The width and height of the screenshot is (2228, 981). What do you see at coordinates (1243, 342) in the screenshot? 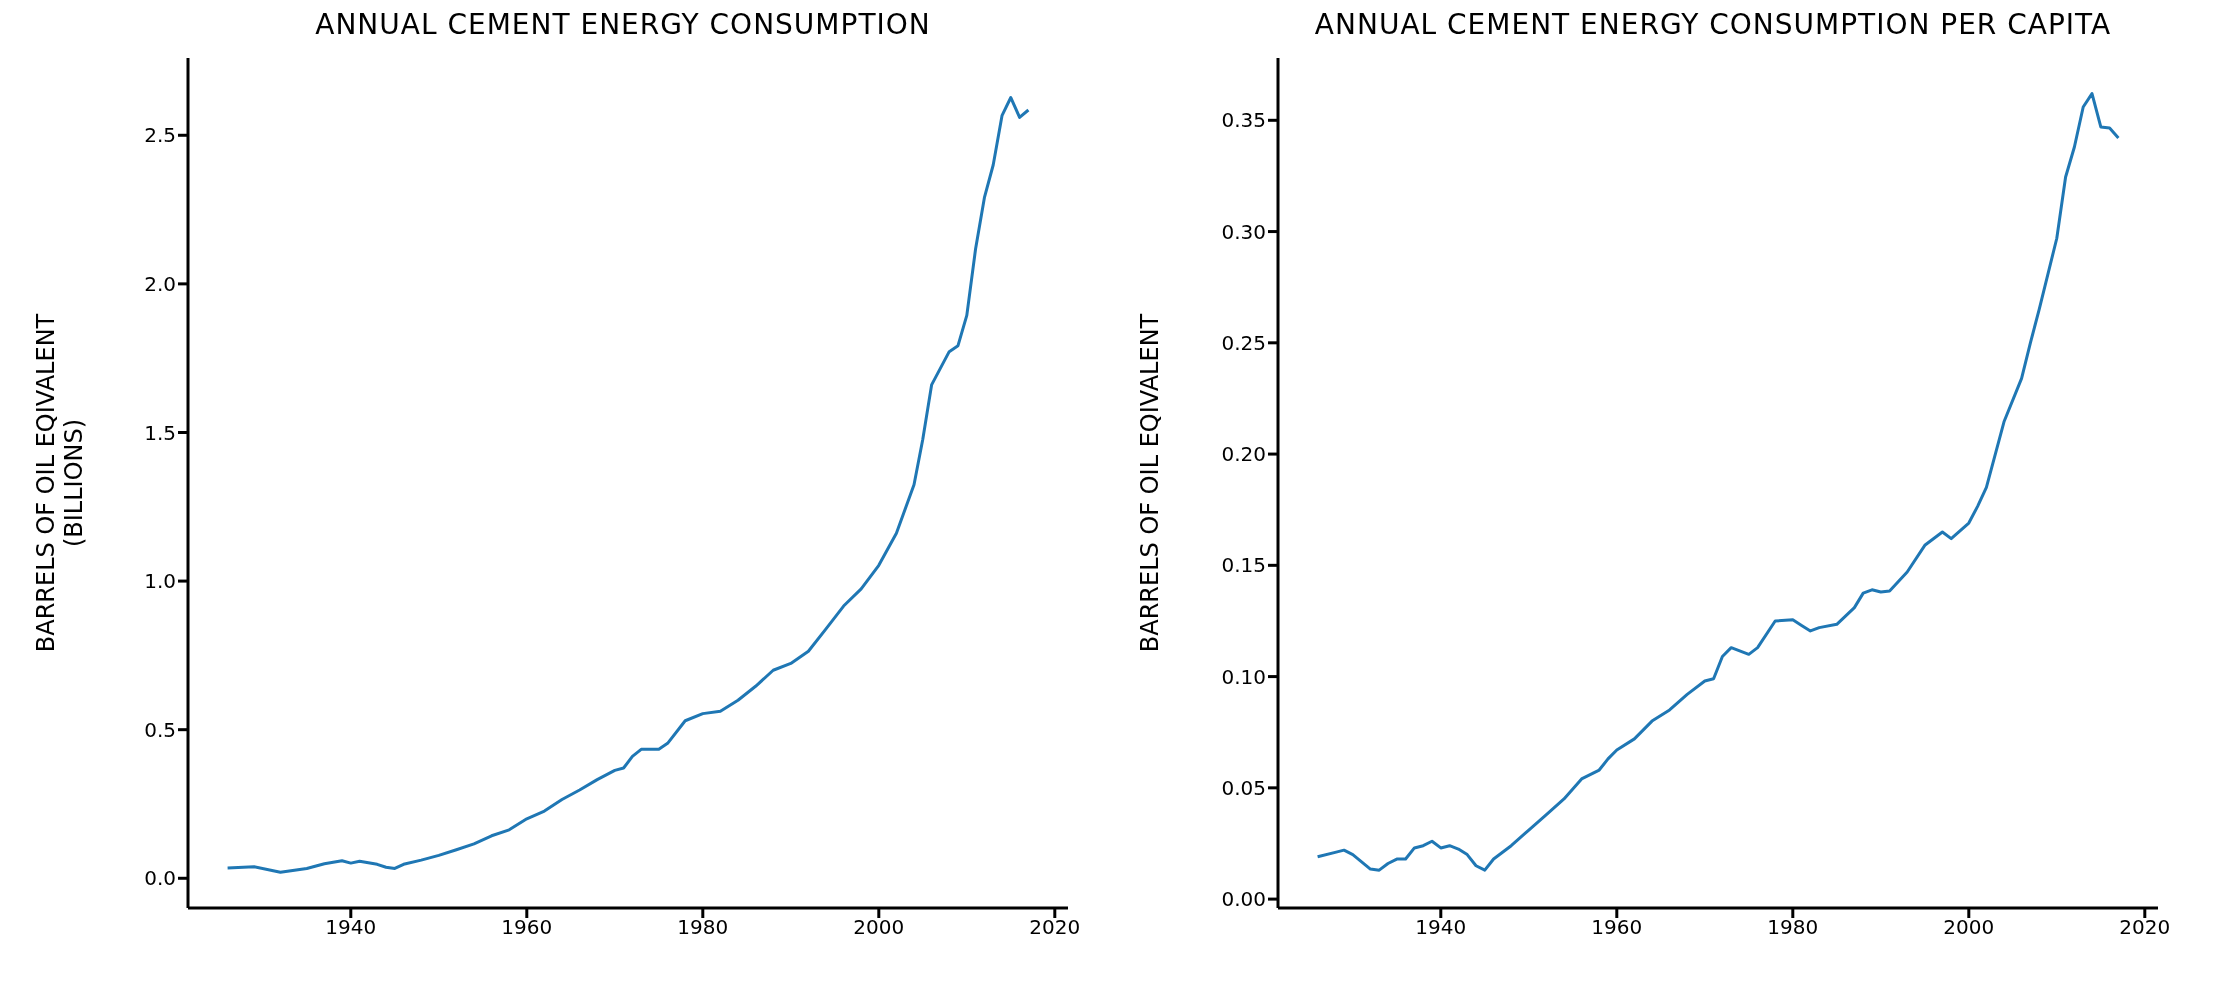
I see `y-tick-label: 0.25` at bounding box center [1243, 342].